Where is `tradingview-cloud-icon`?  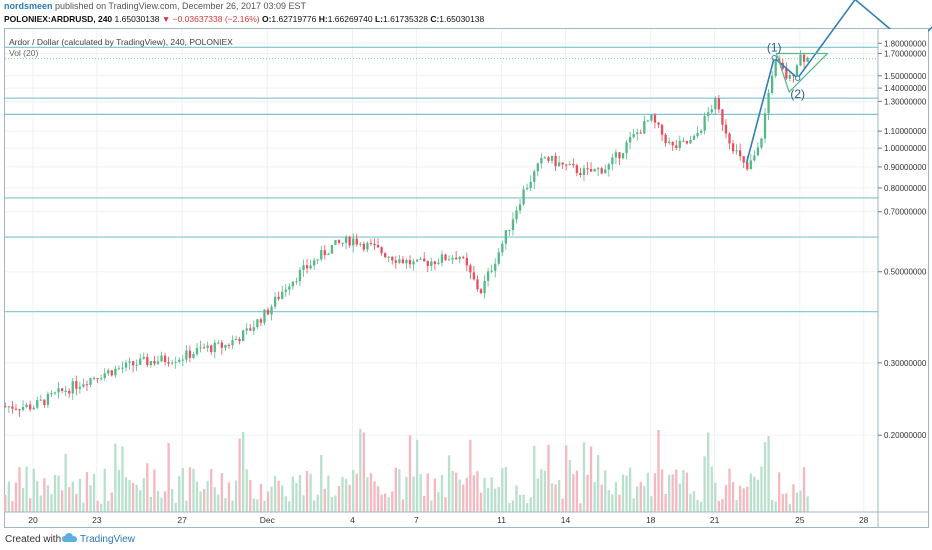
tradingview-cloud-icon is located at coordinates (69, 537).